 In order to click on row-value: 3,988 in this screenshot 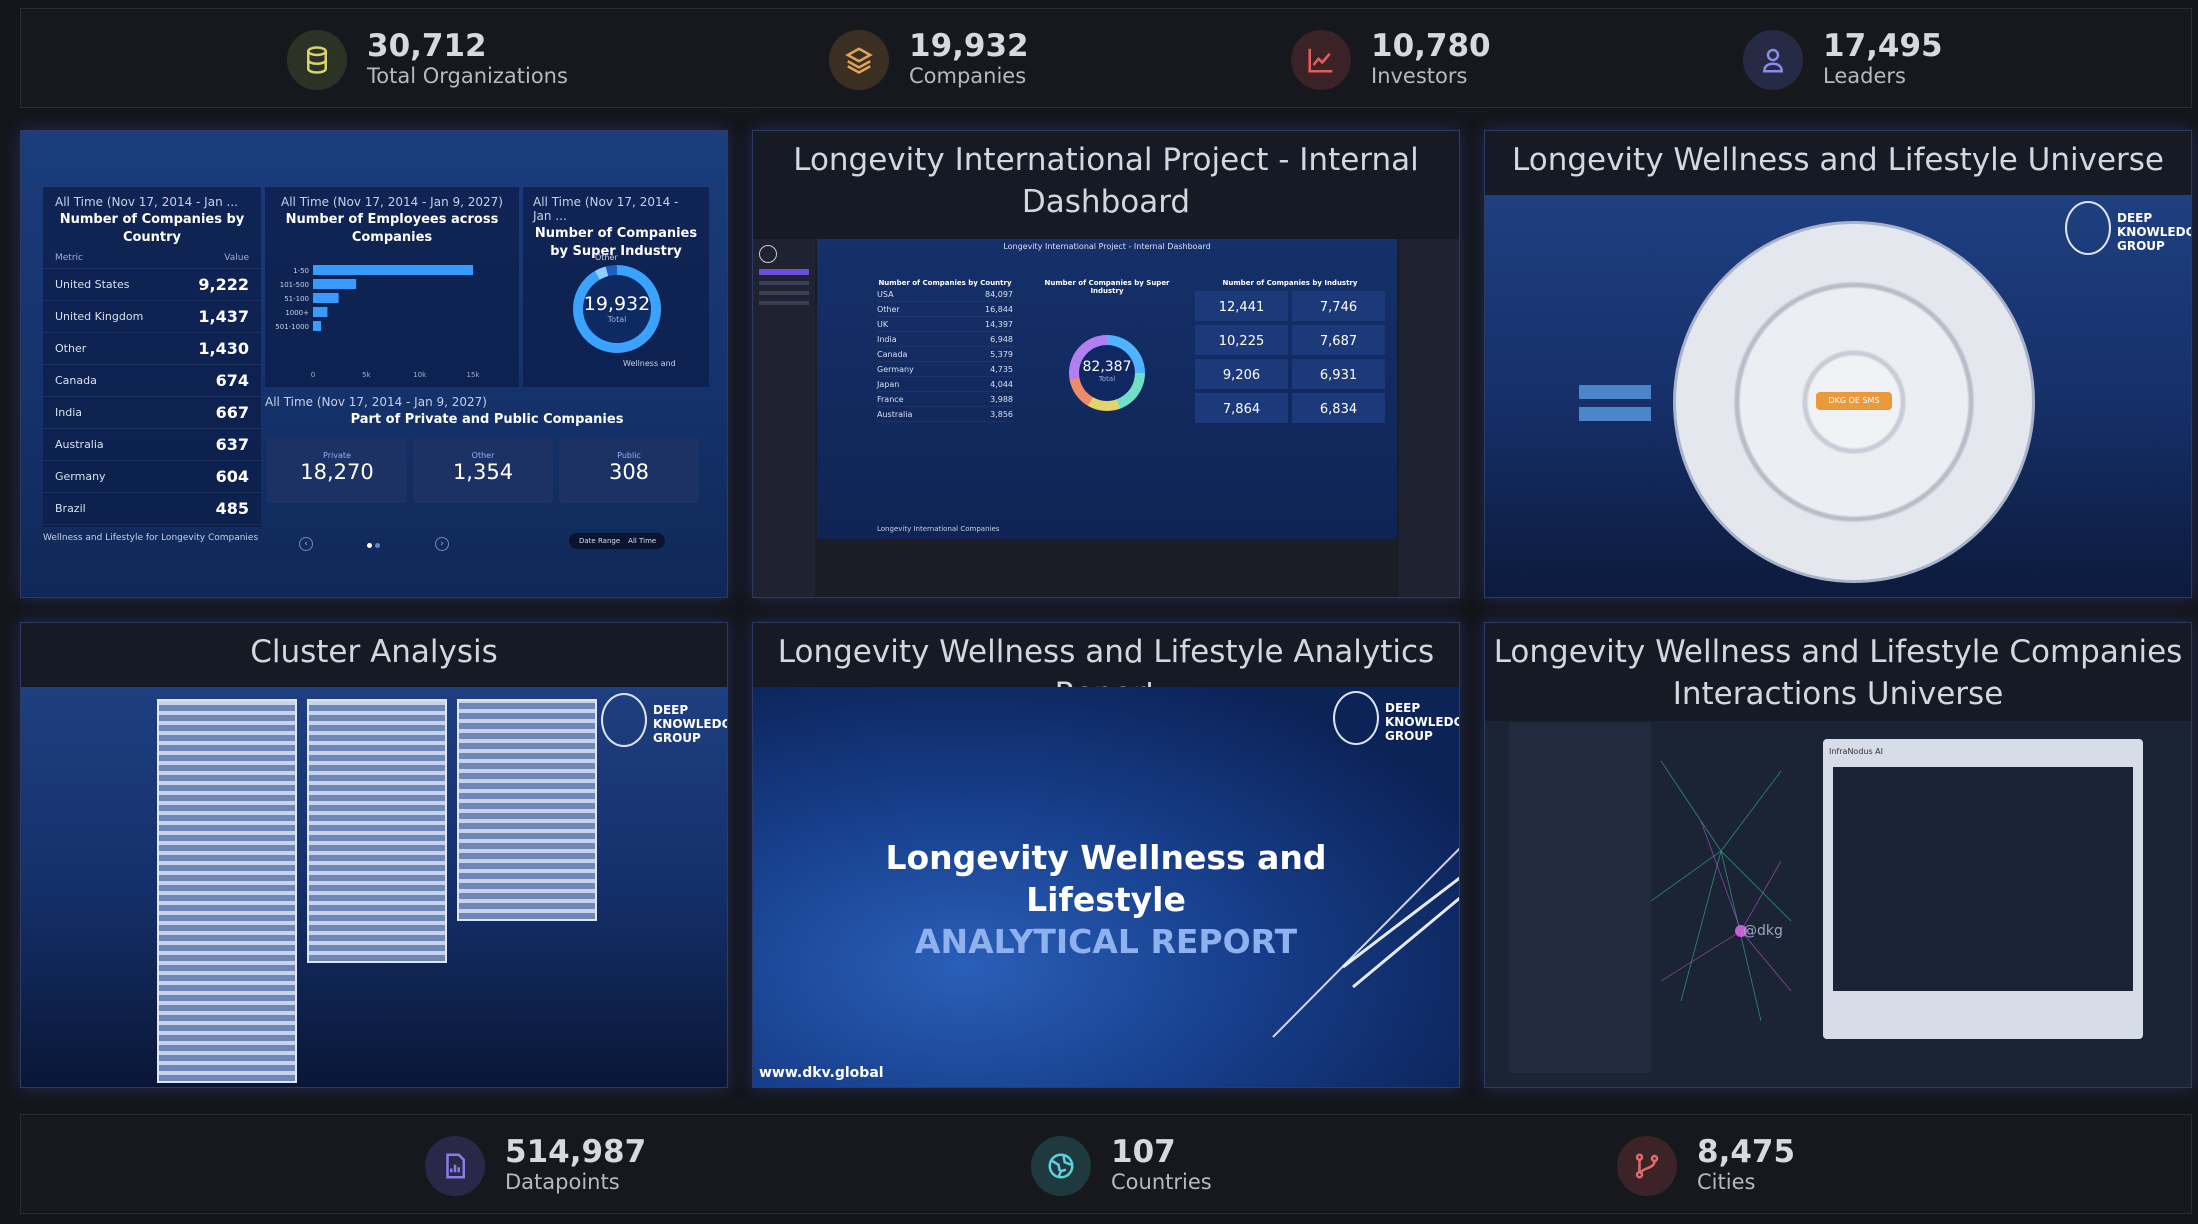, I will do `click(1001, 399)`.